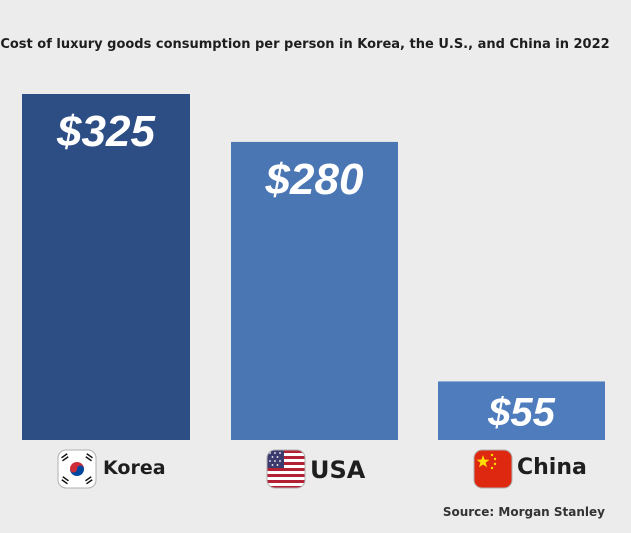 The height and width of the screenshot is (533, 631). I want to click on source-note: Source: Morgan Stanley, so click(524, 512).